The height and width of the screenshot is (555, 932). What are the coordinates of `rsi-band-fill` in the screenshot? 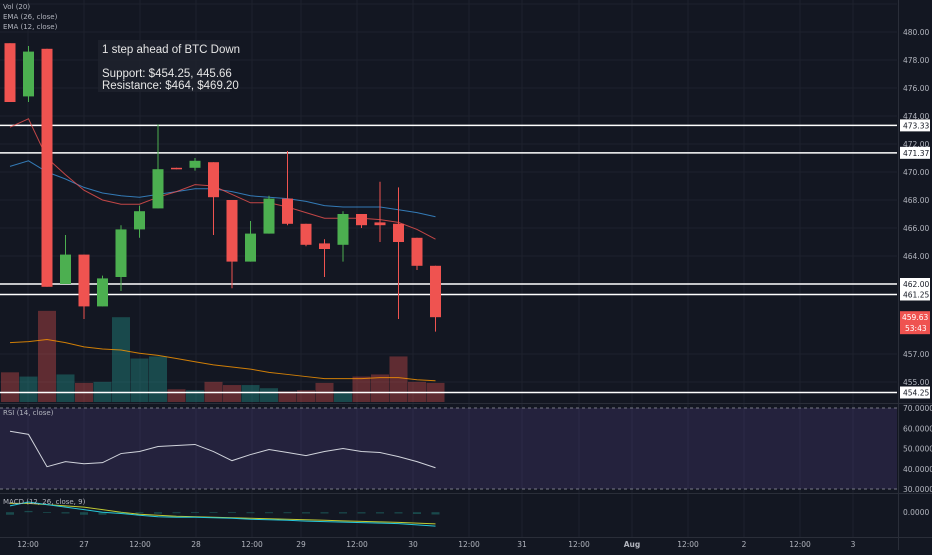 It's located at (448, 448).